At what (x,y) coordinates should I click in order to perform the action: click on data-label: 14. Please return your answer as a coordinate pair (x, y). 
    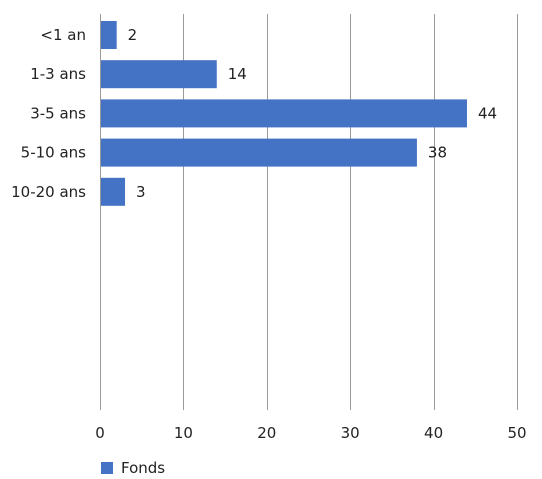
    Looking at the image, I should click on (237, 74).